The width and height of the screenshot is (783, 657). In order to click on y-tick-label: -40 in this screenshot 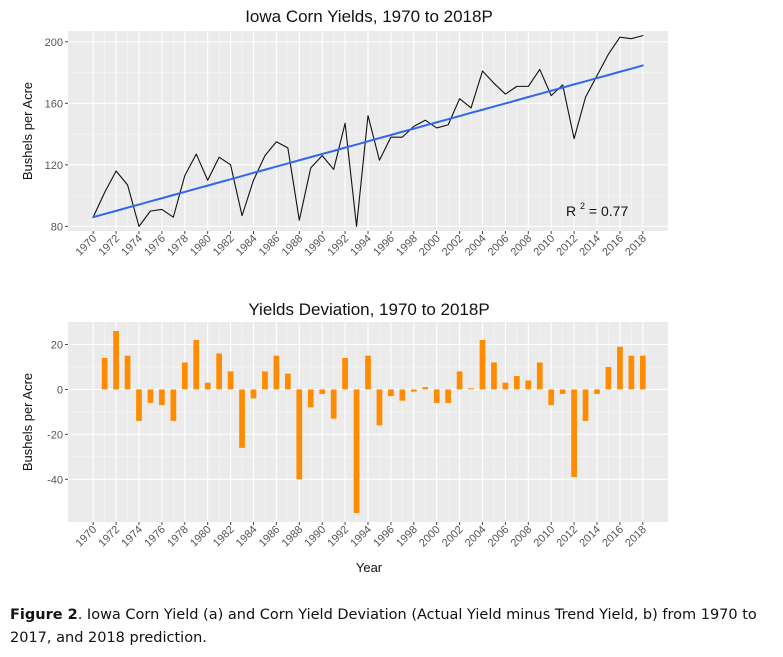, I will do `click(55, 480)`.